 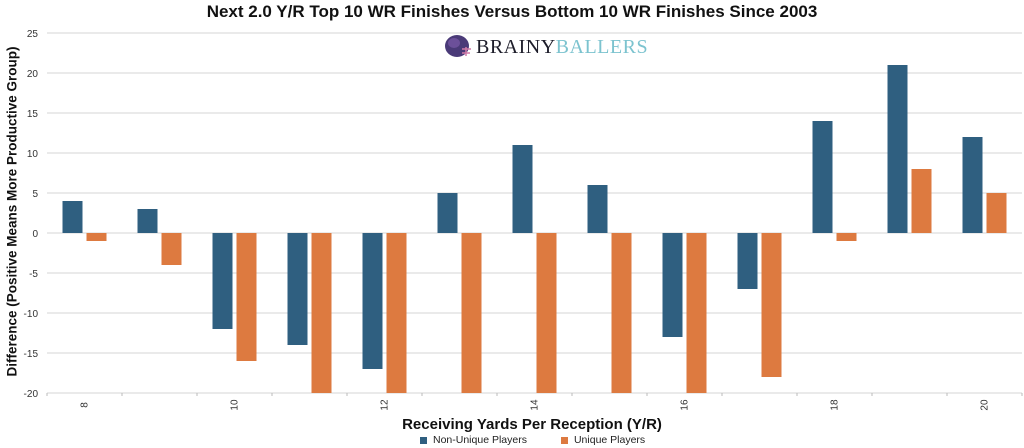 I want to click on x-tick-label: 8, so click(x=85, y=405).